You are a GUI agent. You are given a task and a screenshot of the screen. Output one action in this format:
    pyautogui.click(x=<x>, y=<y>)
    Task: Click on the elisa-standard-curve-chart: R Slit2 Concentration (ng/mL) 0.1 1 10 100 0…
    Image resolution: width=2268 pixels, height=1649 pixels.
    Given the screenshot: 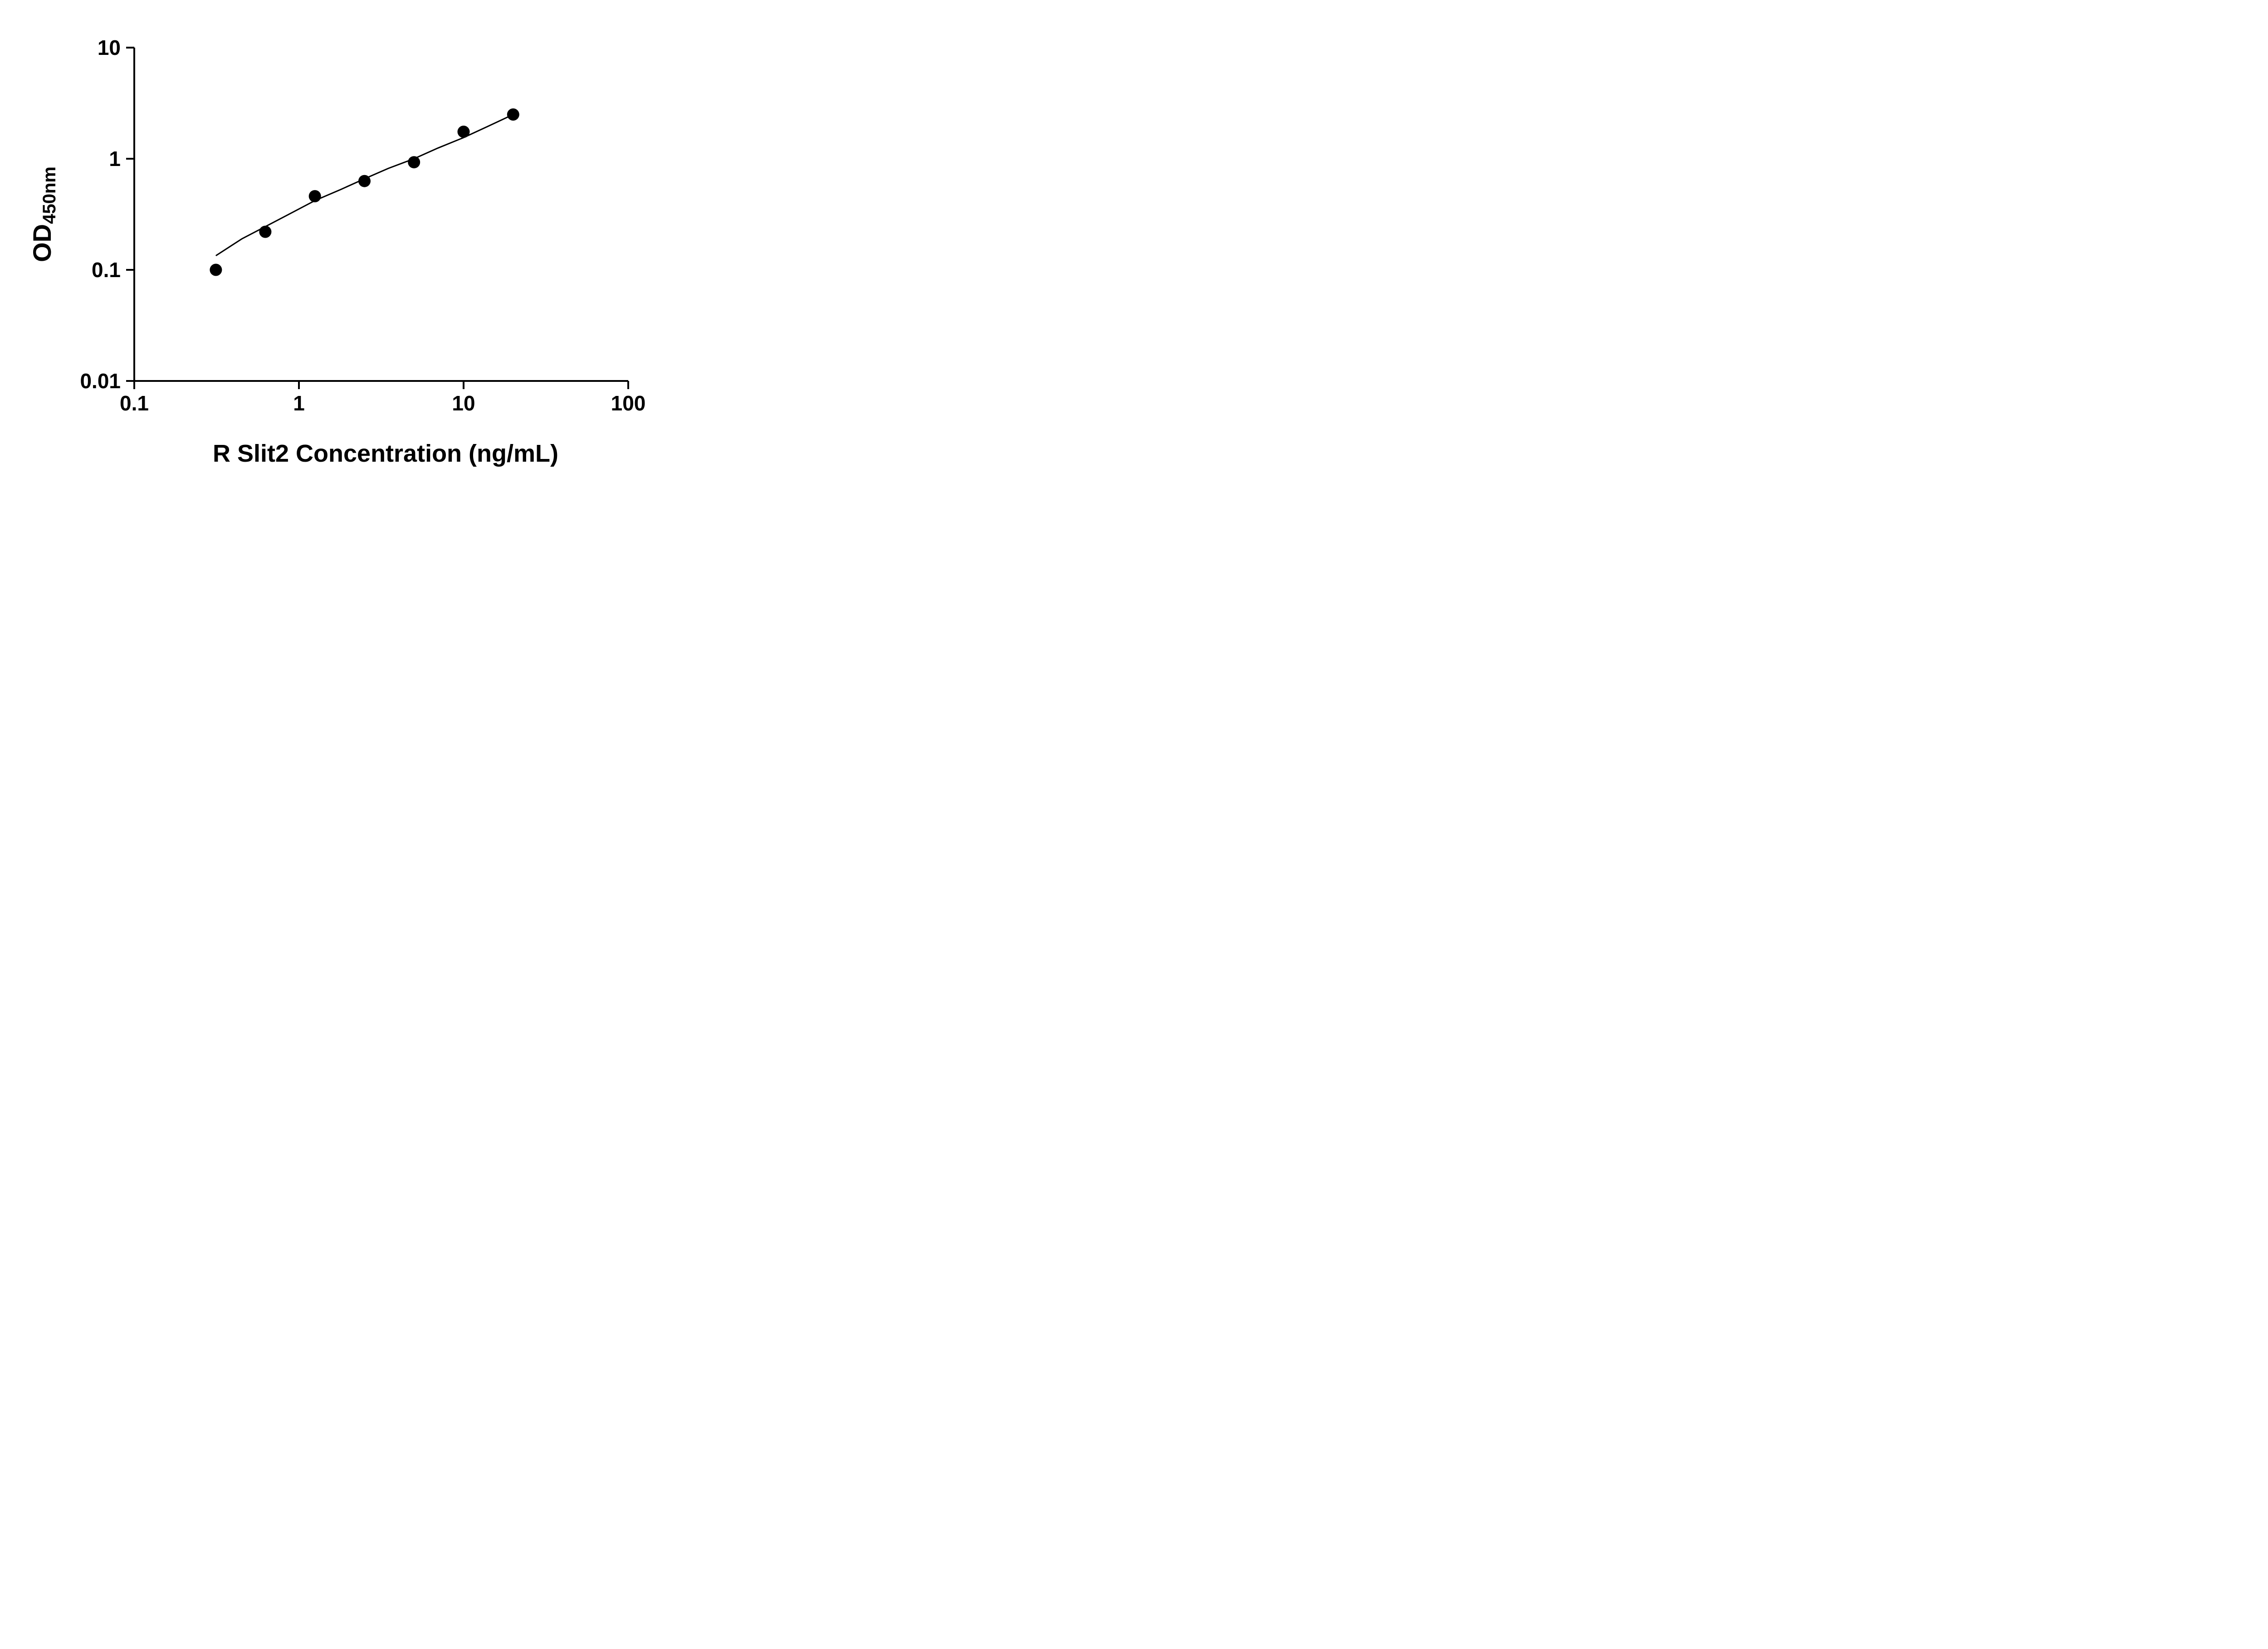 What is the action you would take?
    pyautogui.click(x=350, y=247)
    